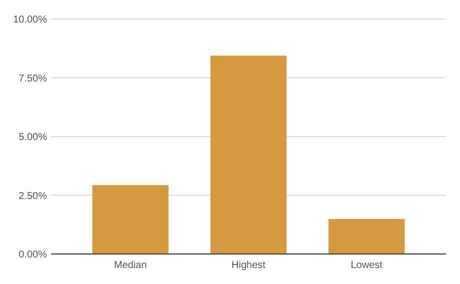  What do you see at coordinates (33, 78) in the screenshot?
I see `y-tick-label: 7.50%` at bounding box center [33, 78].